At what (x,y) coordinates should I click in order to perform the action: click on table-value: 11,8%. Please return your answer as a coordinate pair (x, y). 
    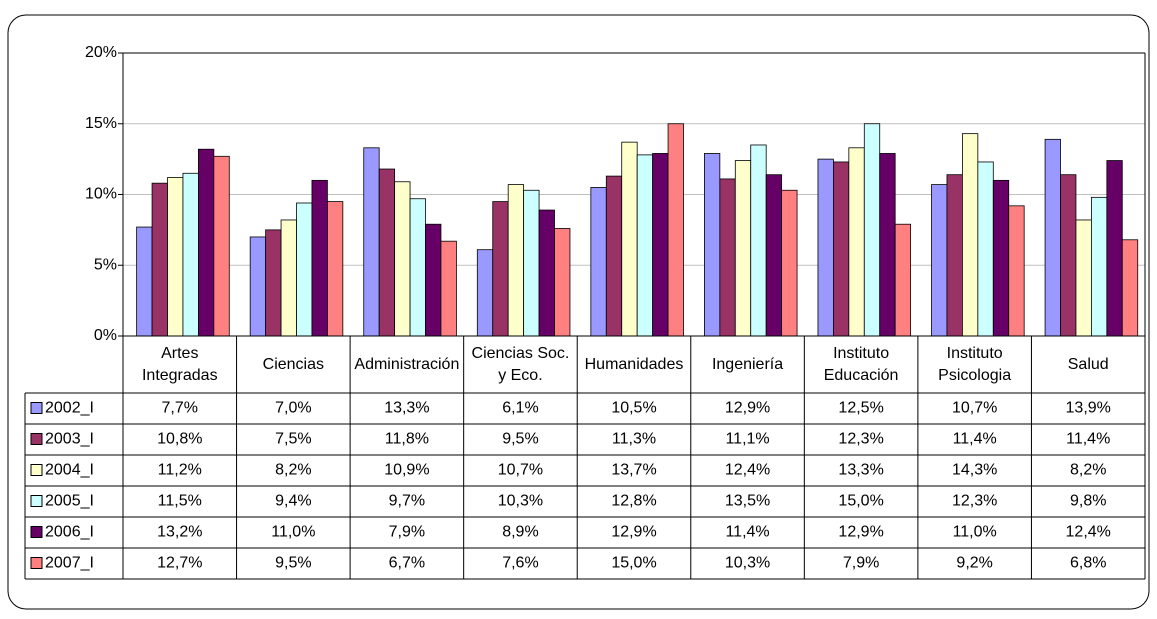
    Looking at the image, I should click on (407, 439).